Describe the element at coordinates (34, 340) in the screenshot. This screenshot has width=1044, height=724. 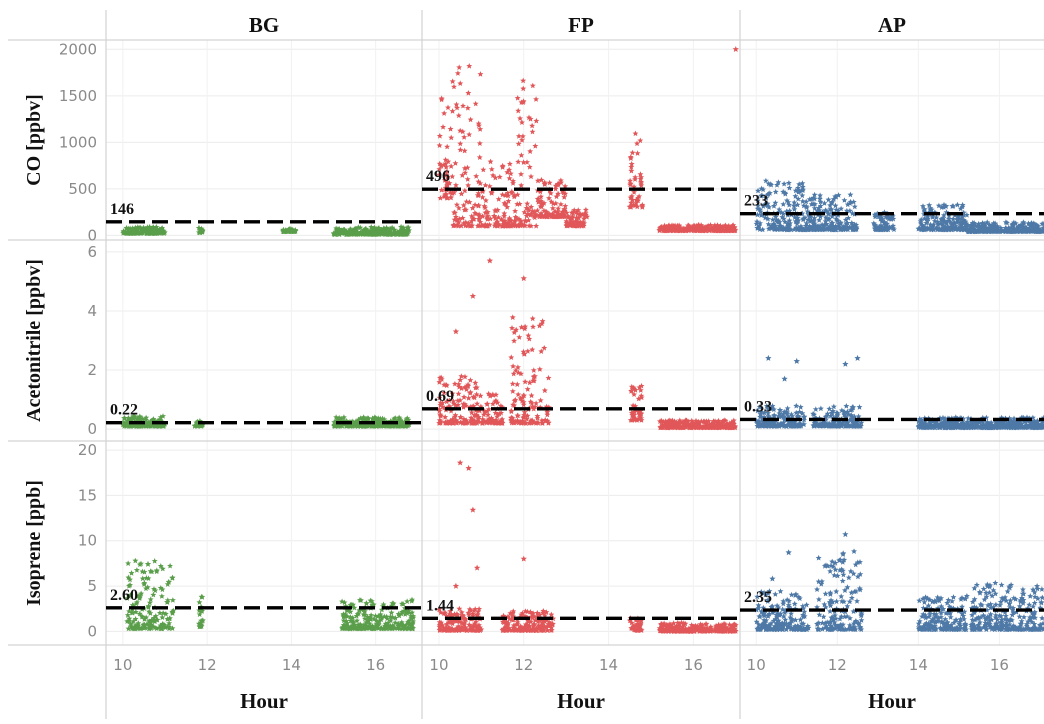
I see `y-axis-label: Acetonitrile [ppbv]` at that location.